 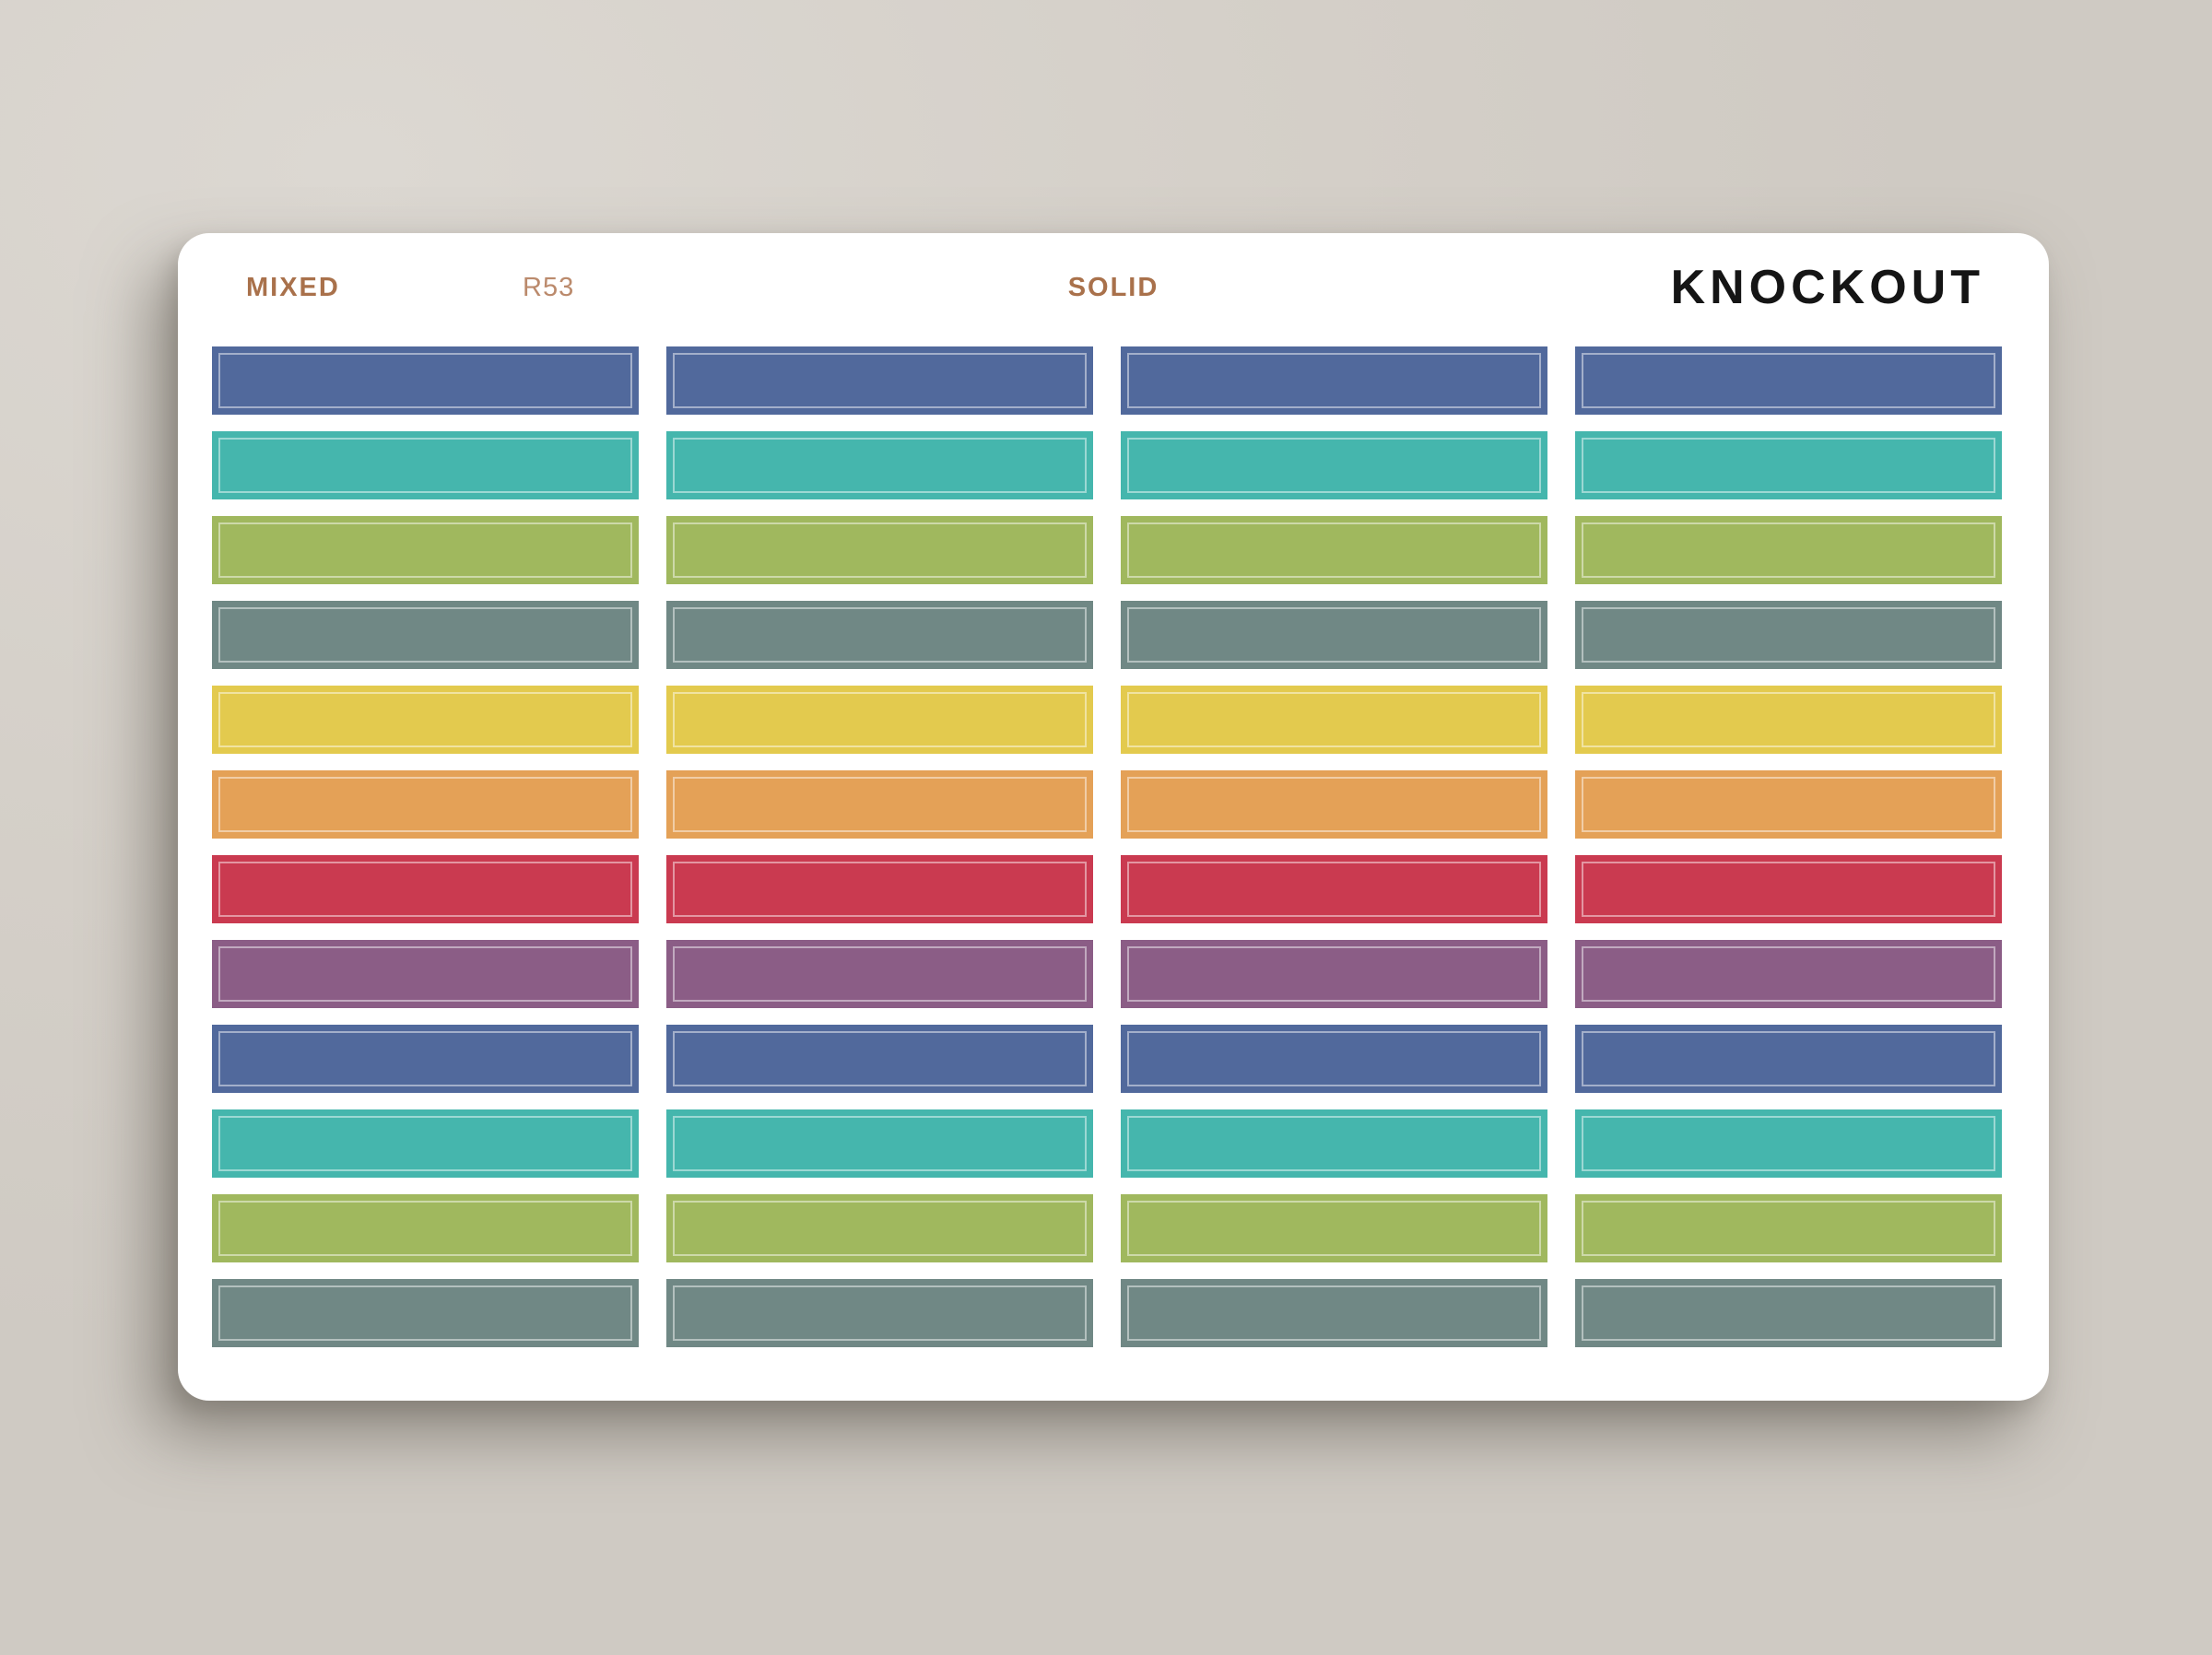 What do you see at coordinates (549, 287) in the screenshot?
I see `sheet-code-label: R53` at bounding box center [549, 287].